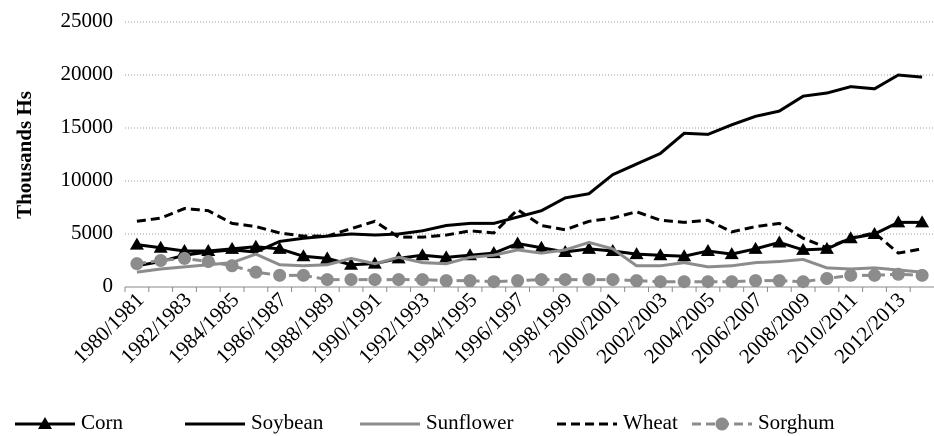 This screenshot has width=934, height=436. What do you see at coordinates (108, 285) in the screenshot?
I see `y-tick-label: 0` at bounding box center [108, 285].